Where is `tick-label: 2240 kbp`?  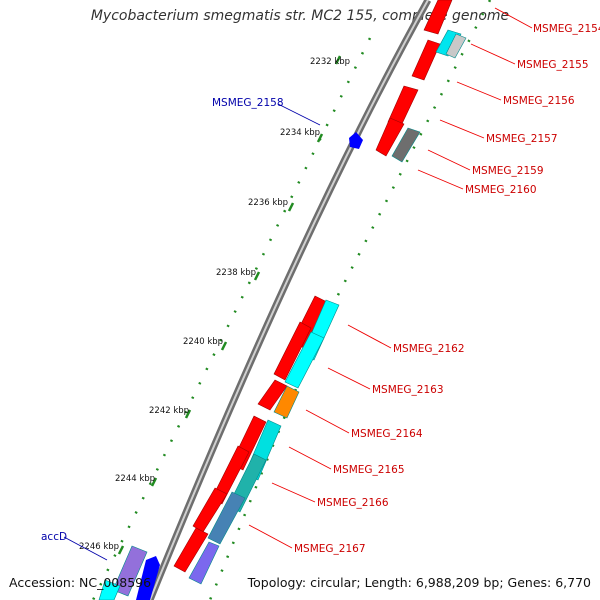 tick-label: 2240 kbp is located at coordinates (203, 342).